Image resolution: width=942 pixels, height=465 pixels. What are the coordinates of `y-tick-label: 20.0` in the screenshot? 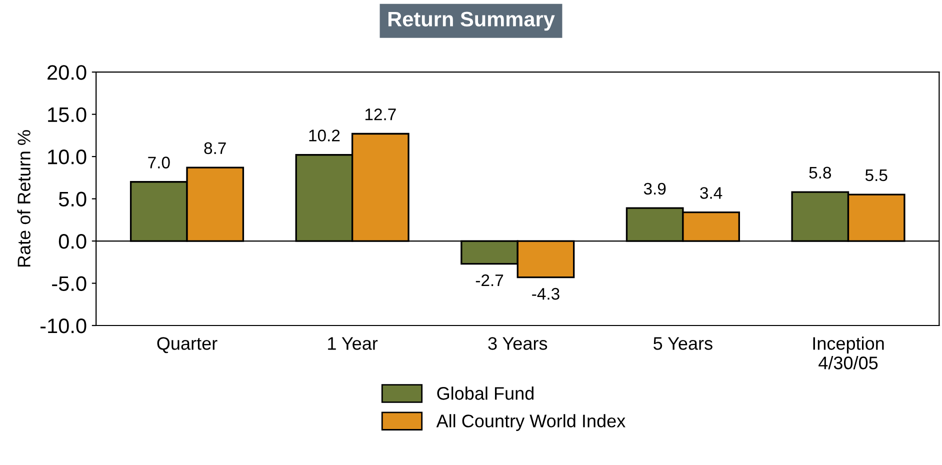 It's located at (67, 72).